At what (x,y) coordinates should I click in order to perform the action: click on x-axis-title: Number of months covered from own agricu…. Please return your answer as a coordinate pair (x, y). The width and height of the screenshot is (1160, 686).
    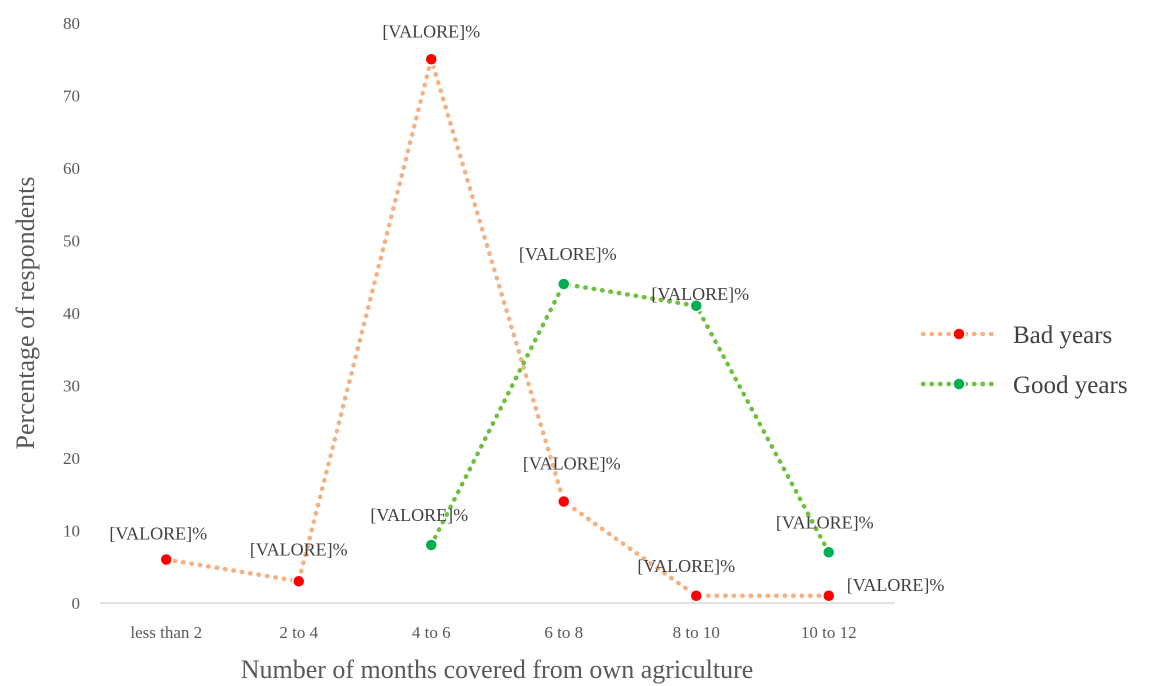
    Looking at the image, I should click on (497, 669).